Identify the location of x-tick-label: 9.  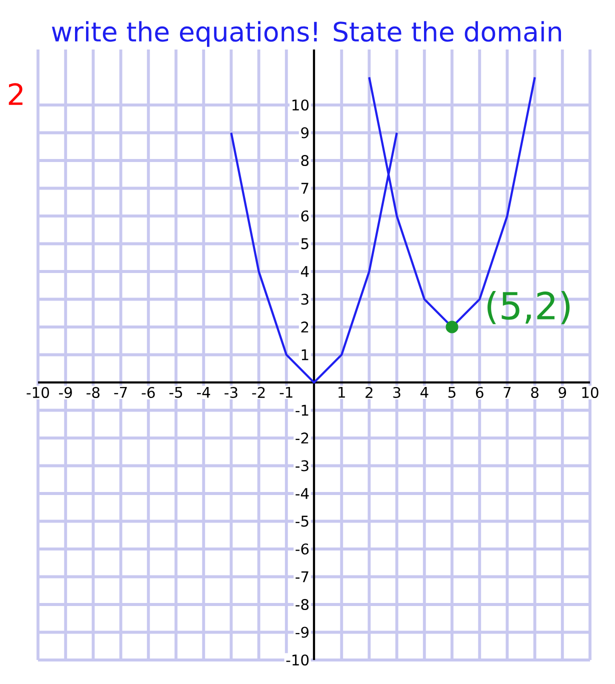
(562, 392).